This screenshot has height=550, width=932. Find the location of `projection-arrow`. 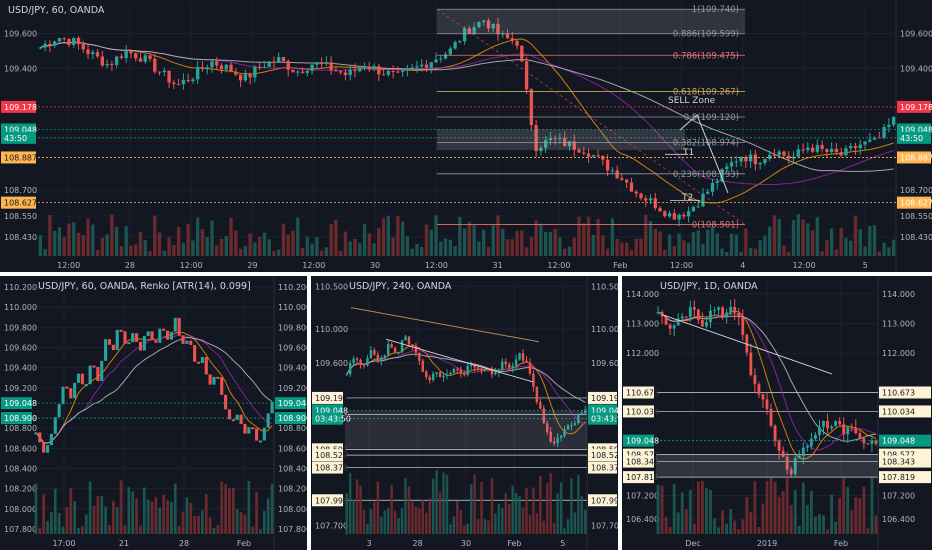

projection-arrow is located at coordinates (704, 154).